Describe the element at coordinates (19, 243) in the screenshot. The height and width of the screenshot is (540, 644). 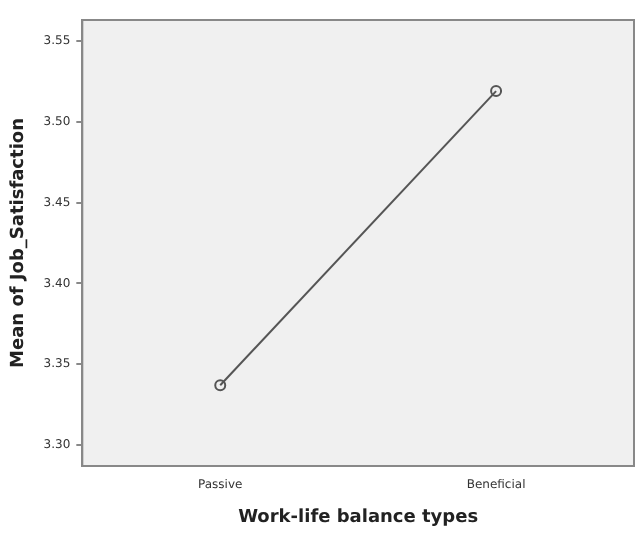
I see `y-axis-title: Mean of Job_Satisfaction` at that location.